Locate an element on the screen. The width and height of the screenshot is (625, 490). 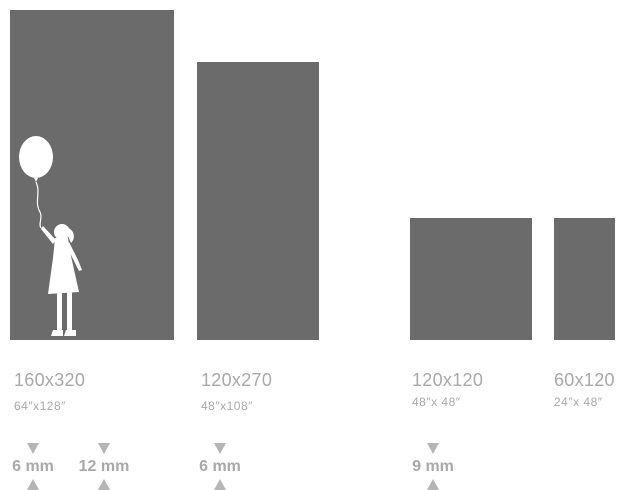
girl-with-balloon-icon is located at coordinates (50, 236).